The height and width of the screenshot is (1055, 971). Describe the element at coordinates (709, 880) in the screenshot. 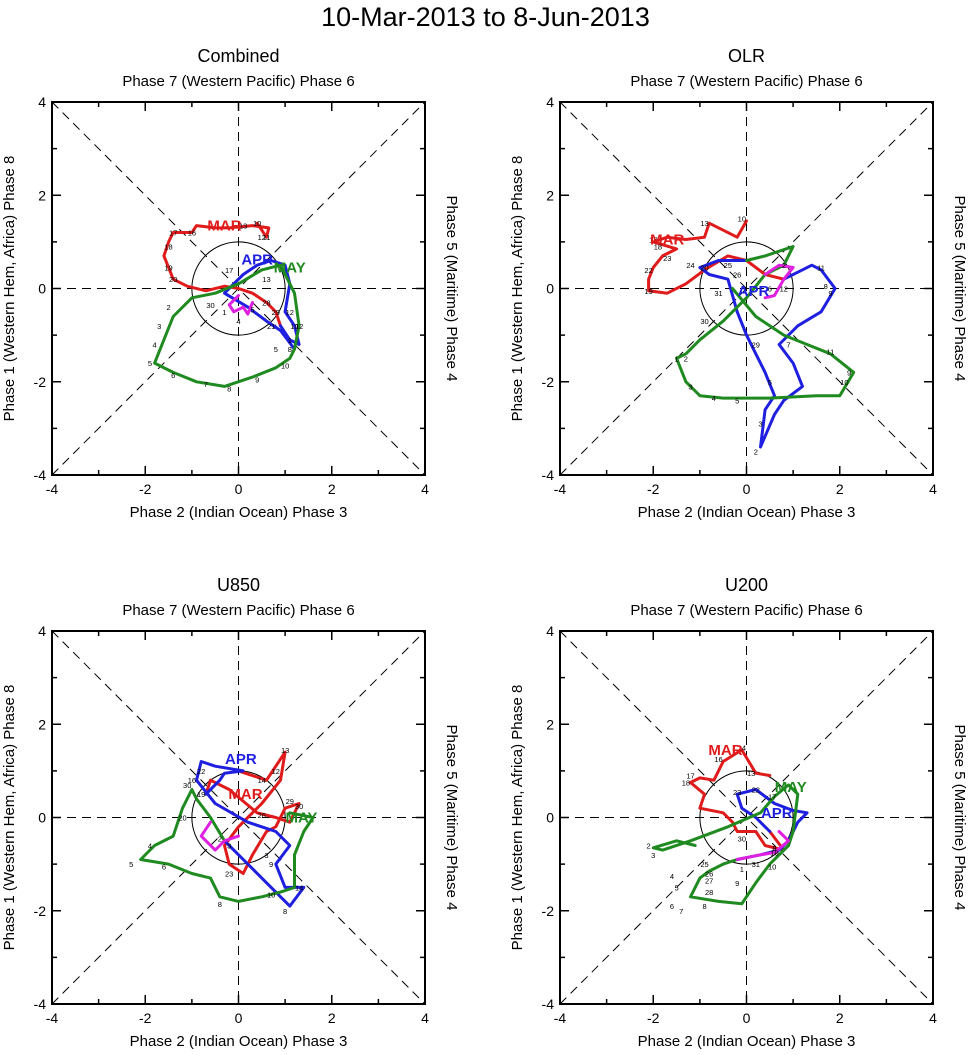

I see `day-label: 27` at that location.